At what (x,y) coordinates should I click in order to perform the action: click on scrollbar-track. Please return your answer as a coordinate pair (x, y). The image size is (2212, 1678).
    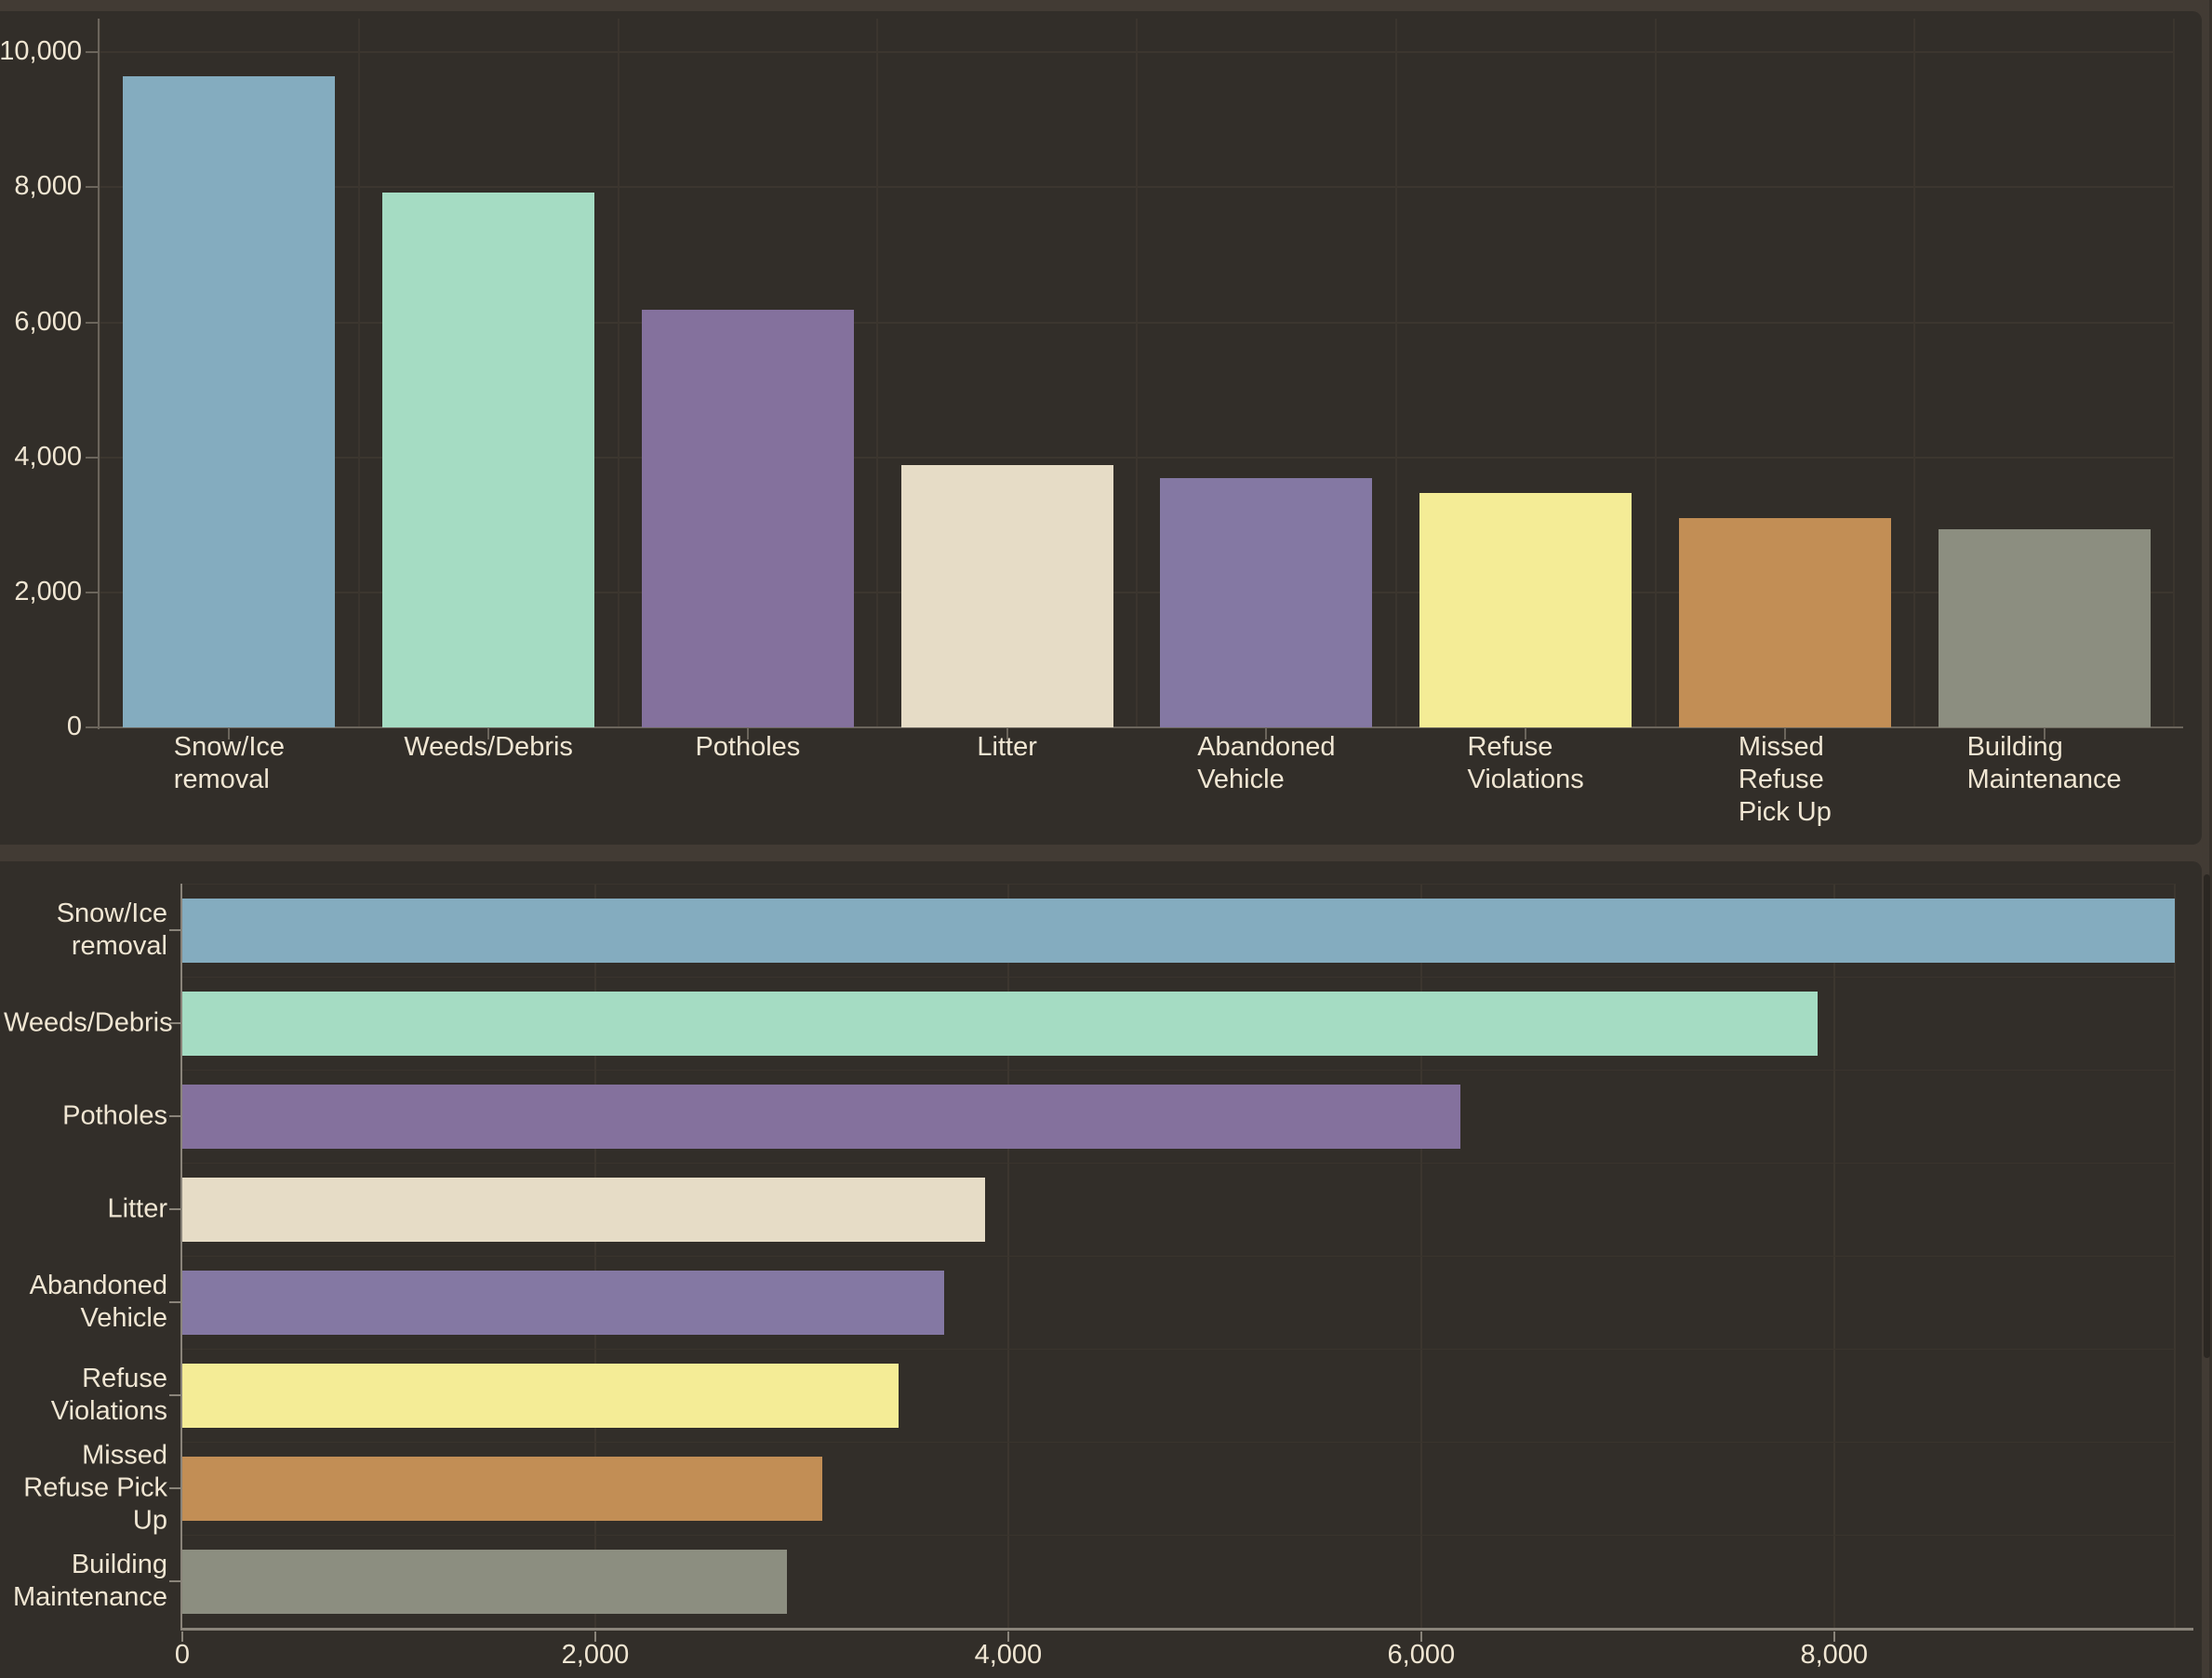
    Looking at the image, I should click on (2207, 839).